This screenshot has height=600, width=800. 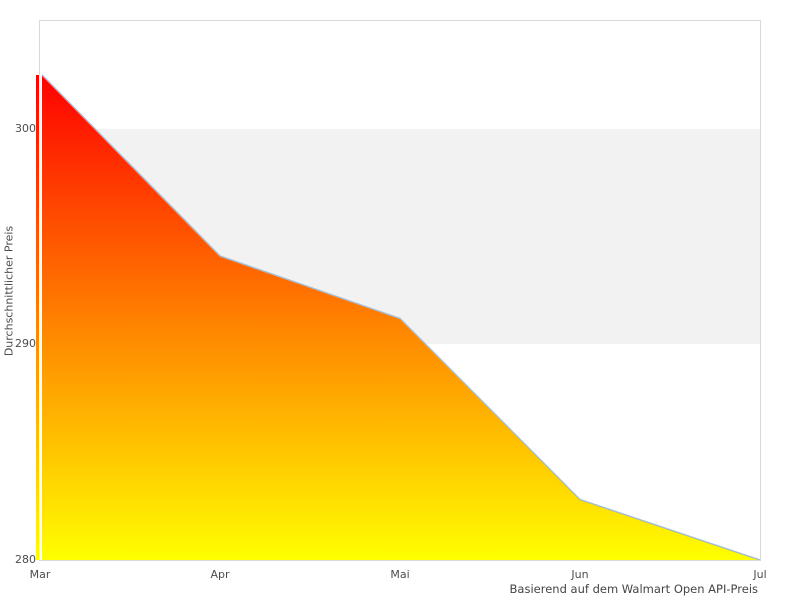 I want to click on x-tick-label-mar: Mar, so click(x=40, y=574).